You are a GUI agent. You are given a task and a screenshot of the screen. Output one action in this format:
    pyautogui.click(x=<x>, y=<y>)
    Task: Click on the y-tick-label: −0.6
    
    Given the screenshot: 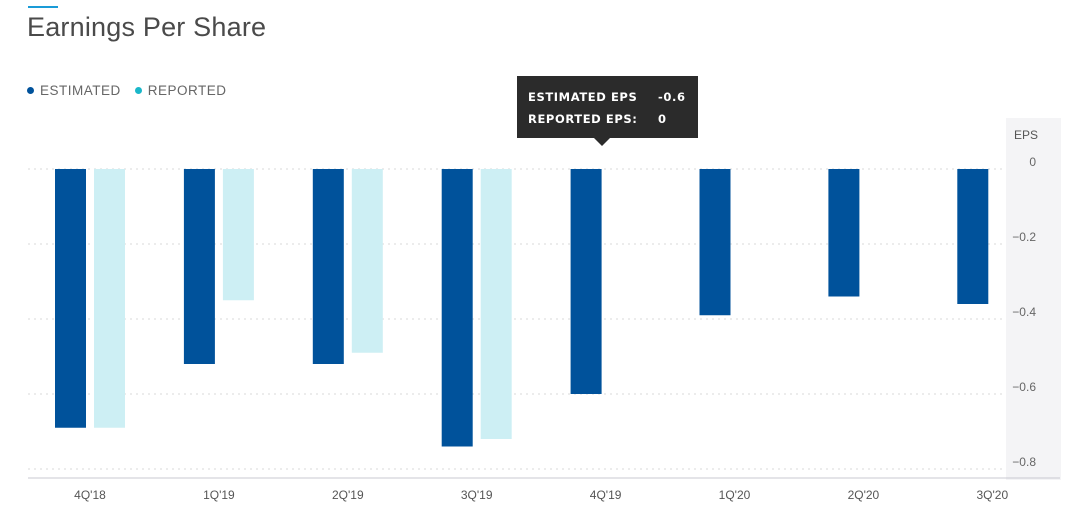 What is the action you would take?
    pyautogui.click(x=1024, y=387)
    